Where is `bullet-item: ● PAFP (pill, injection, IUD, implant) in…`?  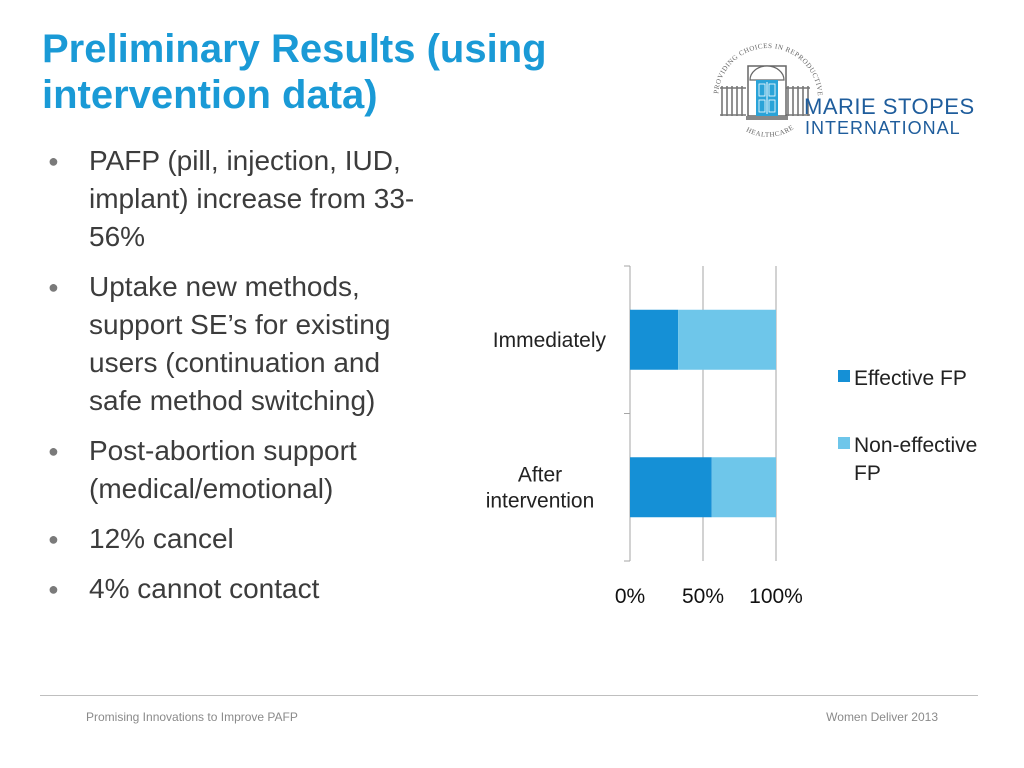 bullet-item: ● PAFP (pill, injection, IUD, implant) in… is located at coordinates (240, 199).